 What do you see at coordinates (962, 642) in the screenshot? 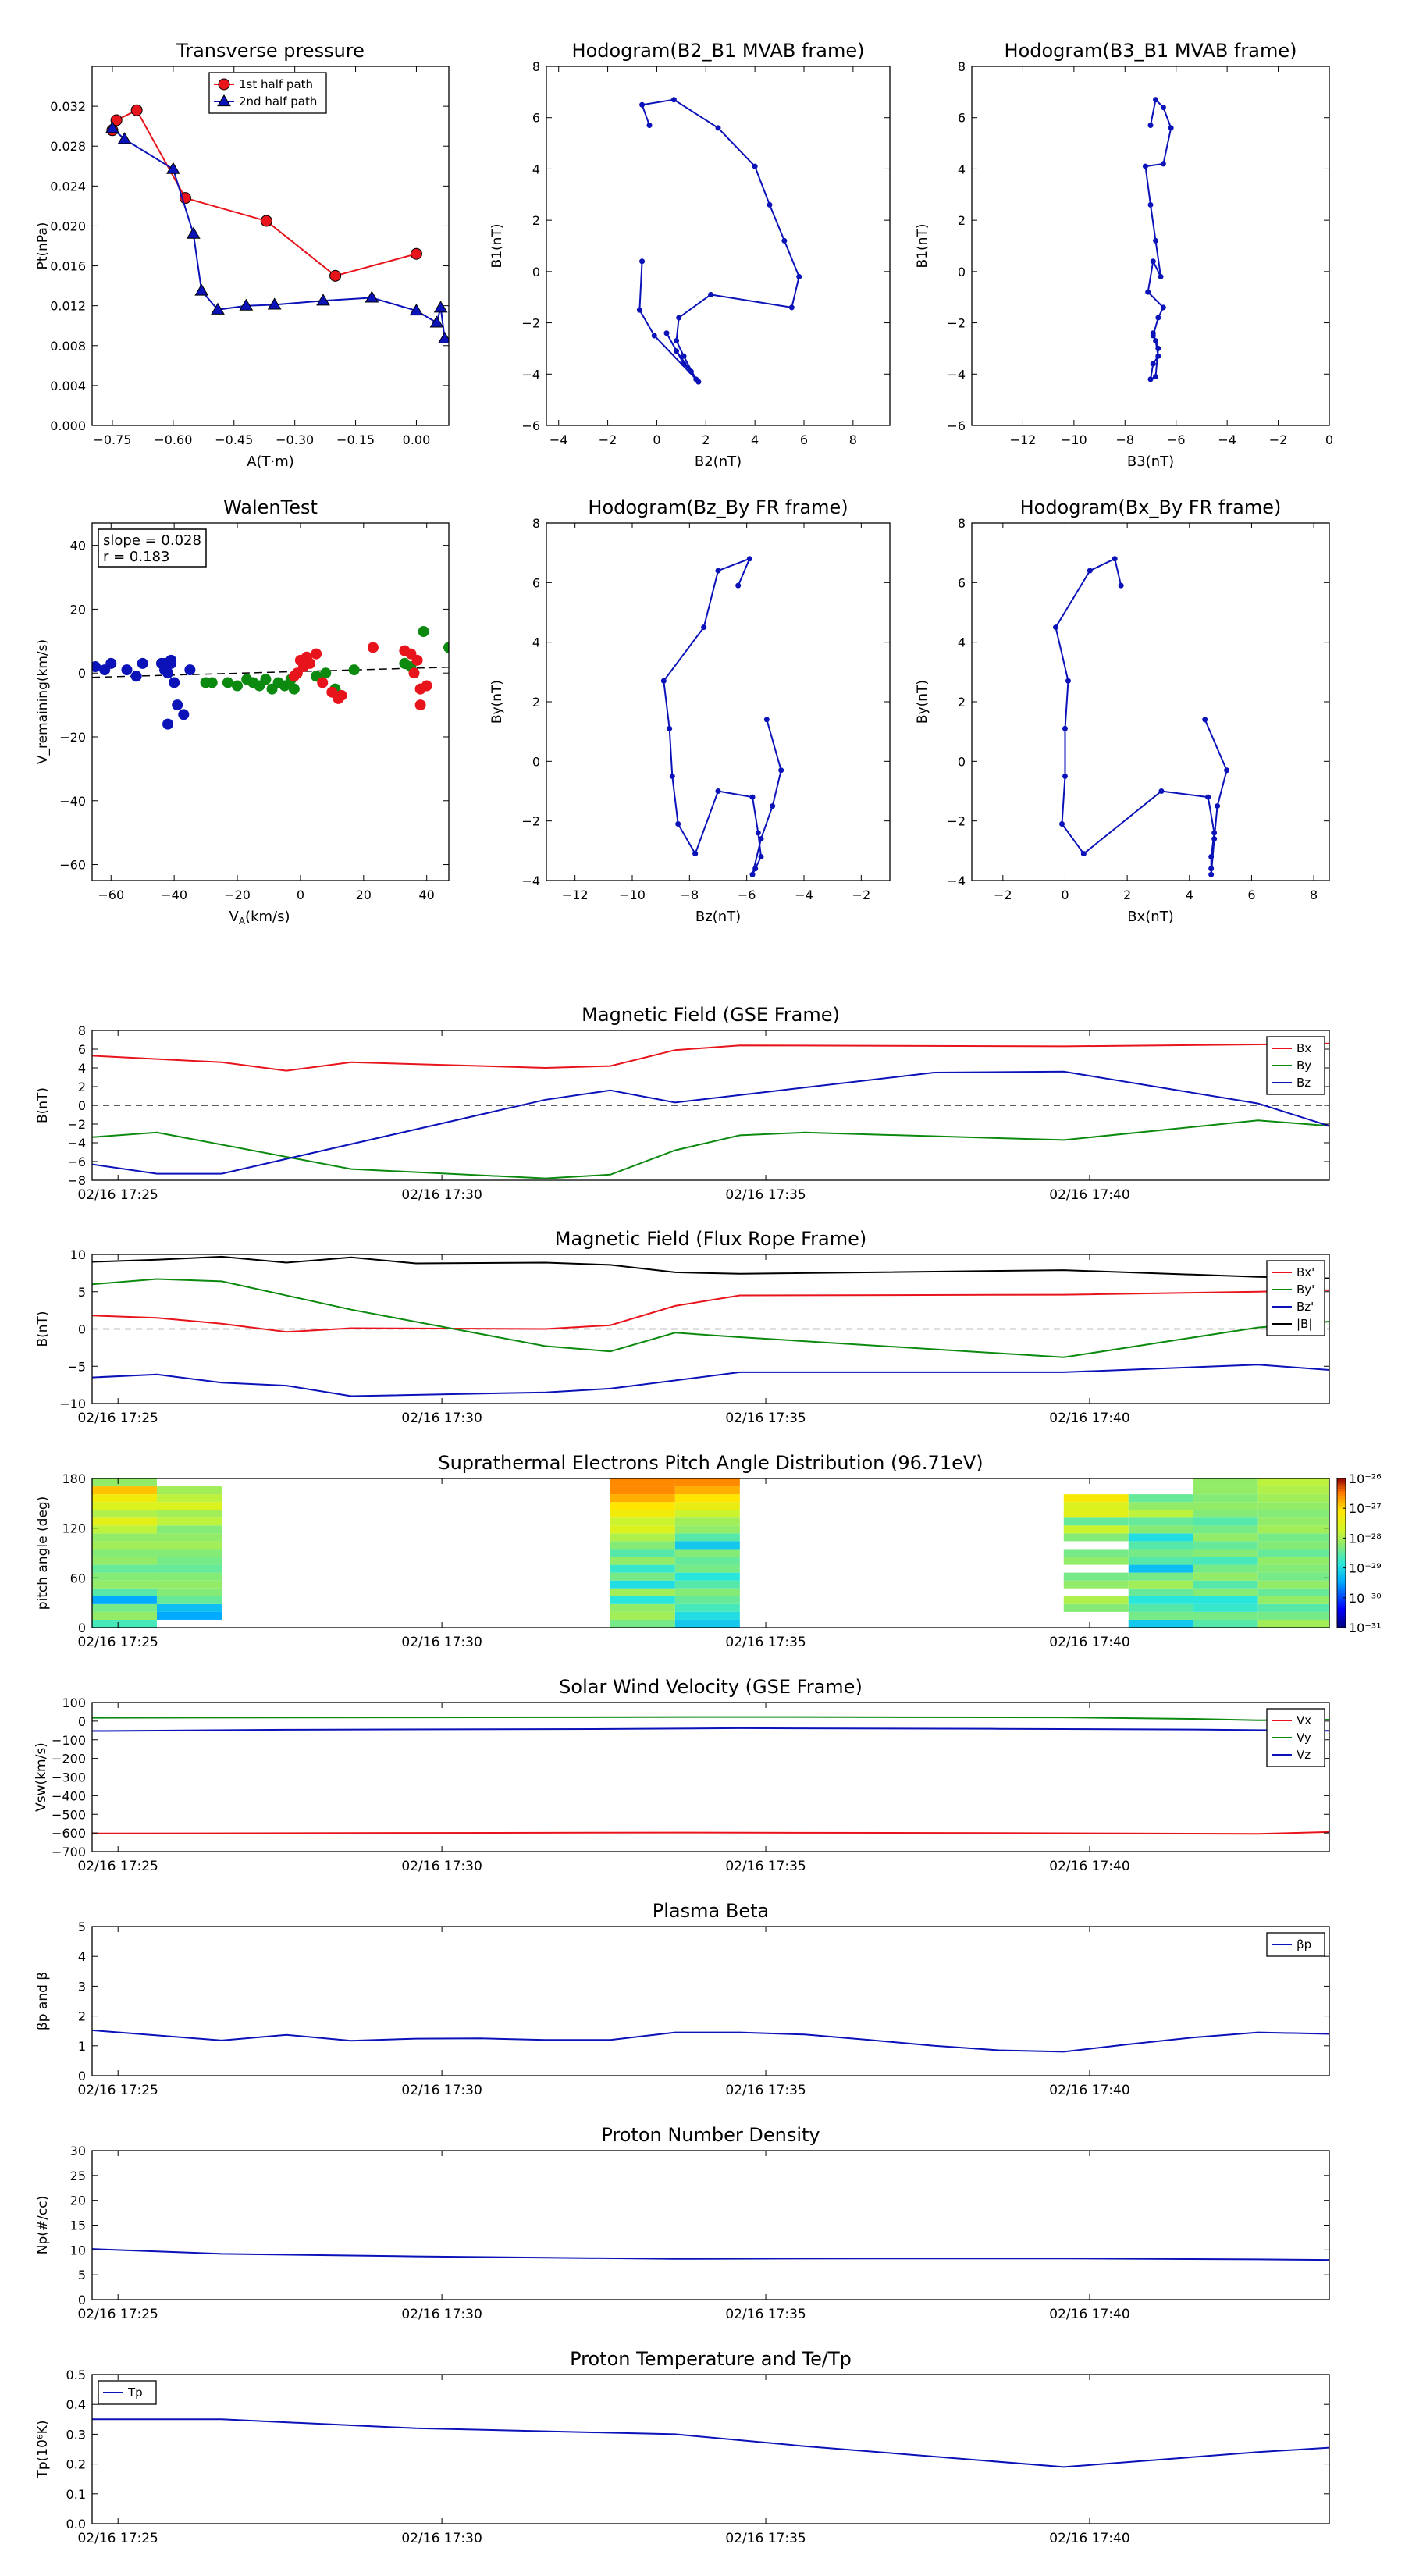
I see `y-tick-label: 4` at bounding box center [962, 642].